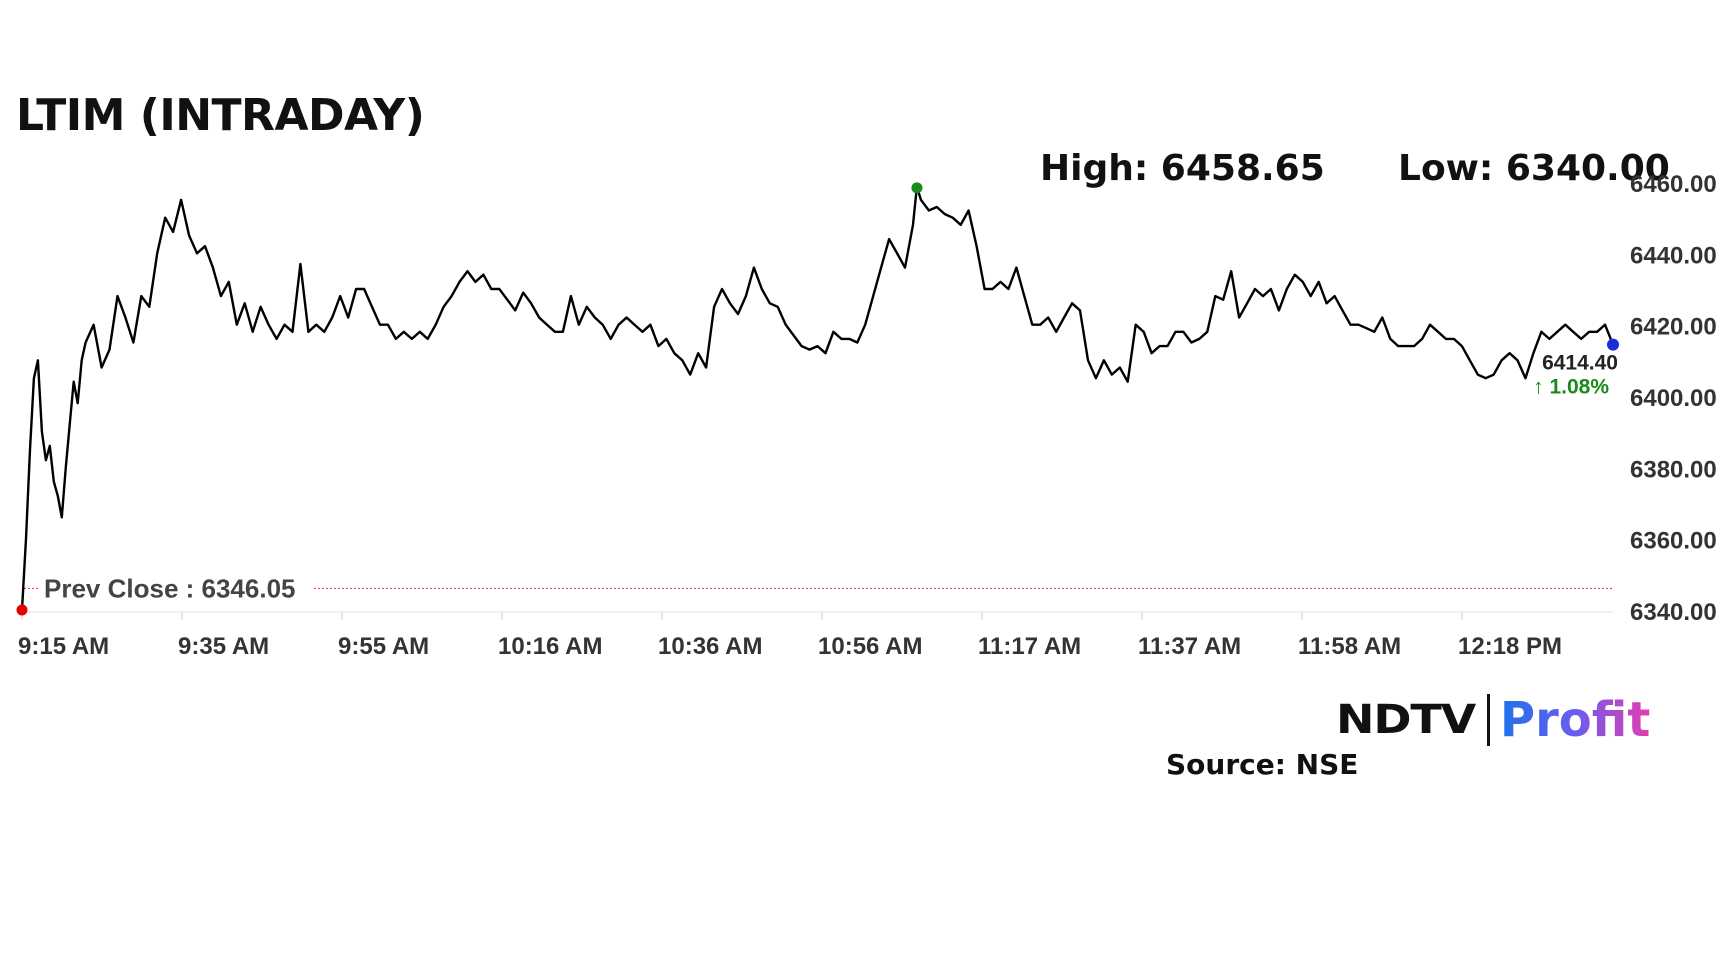 This screenshot has width=1728, height=972. I want to click on low-marker, so click(22, 610).